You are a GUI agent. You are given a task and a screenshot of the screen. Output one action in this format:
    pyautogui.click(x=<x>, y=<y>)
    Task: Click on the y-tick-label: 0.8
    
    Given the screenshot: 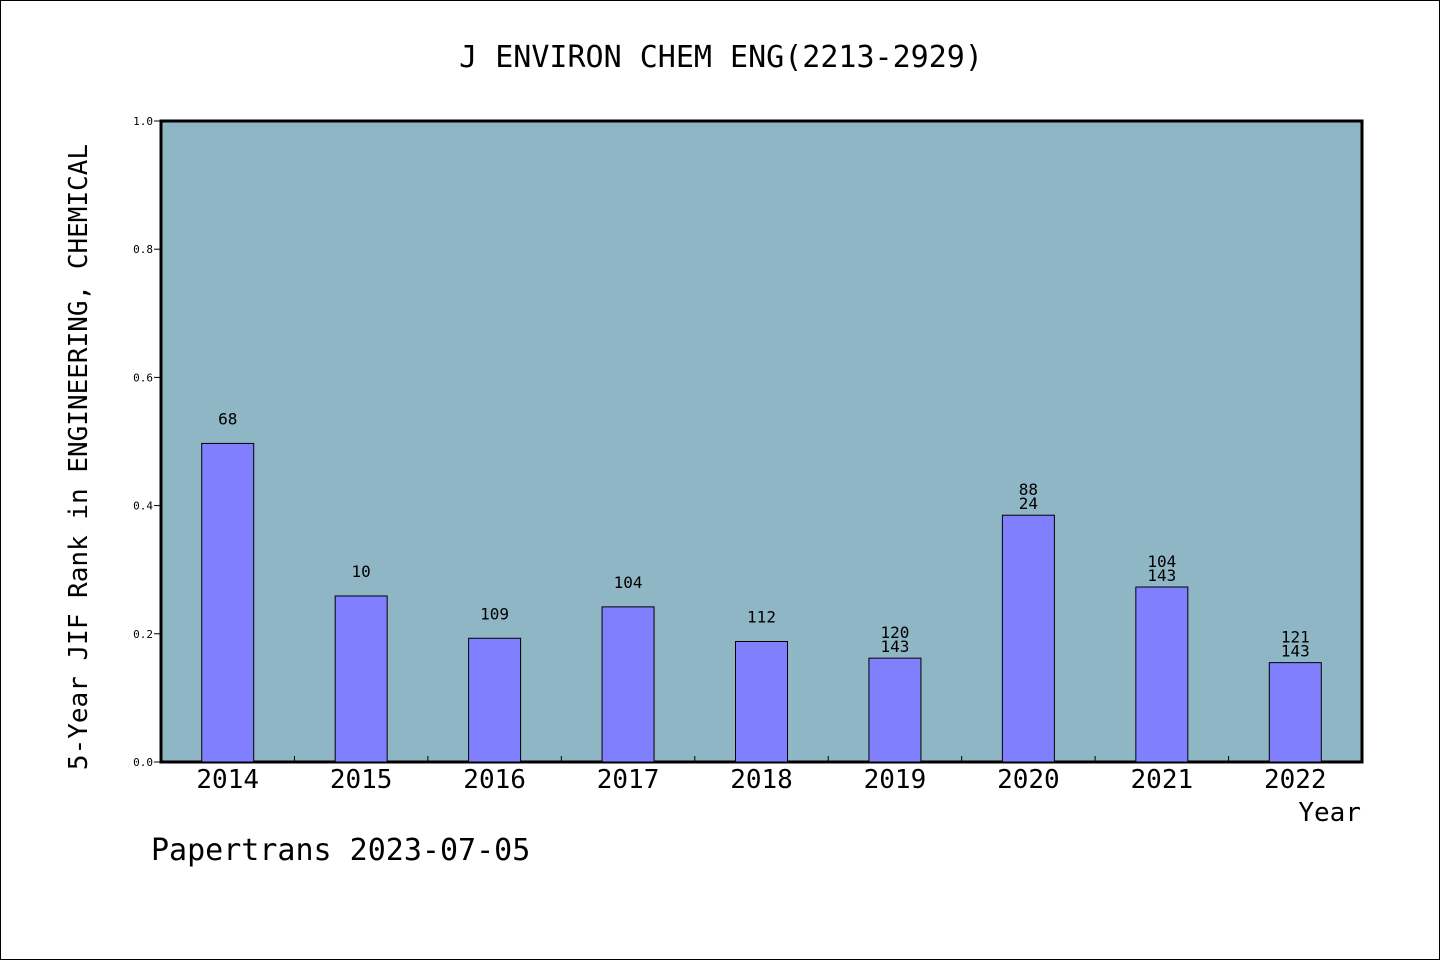 What is the action you would take?
    pyautogui.click(x=143, y=249)
    